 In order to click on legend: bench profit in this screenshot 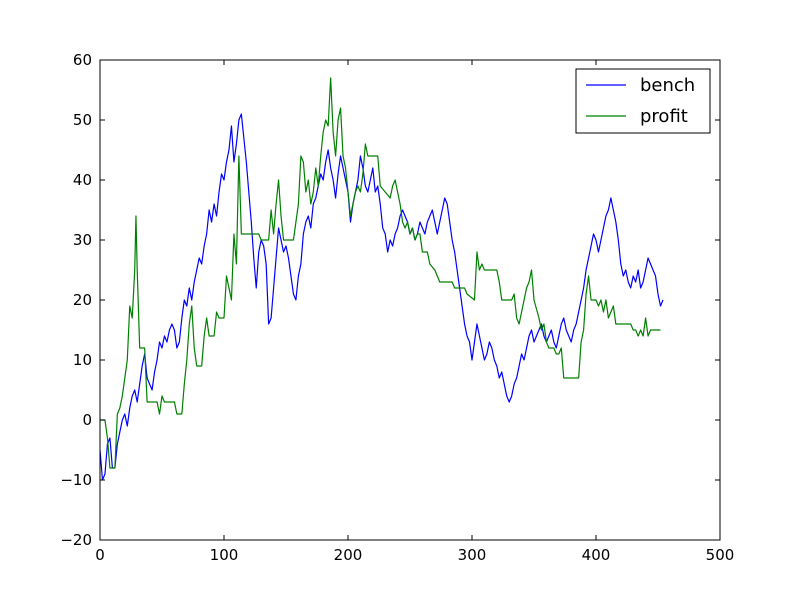, I will do `click(643, 101)`.